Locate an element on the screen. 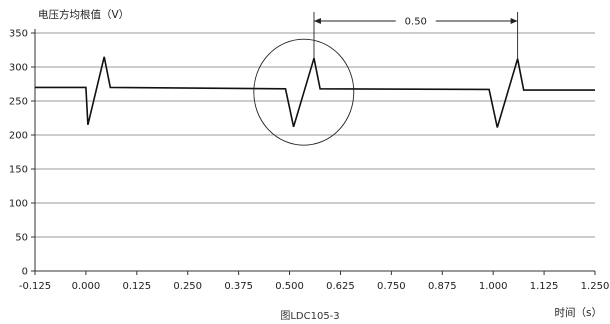 The height and width of the screenshot is (324, 610). x-tick-label: 0.500 is located at coordinates (289, 286).